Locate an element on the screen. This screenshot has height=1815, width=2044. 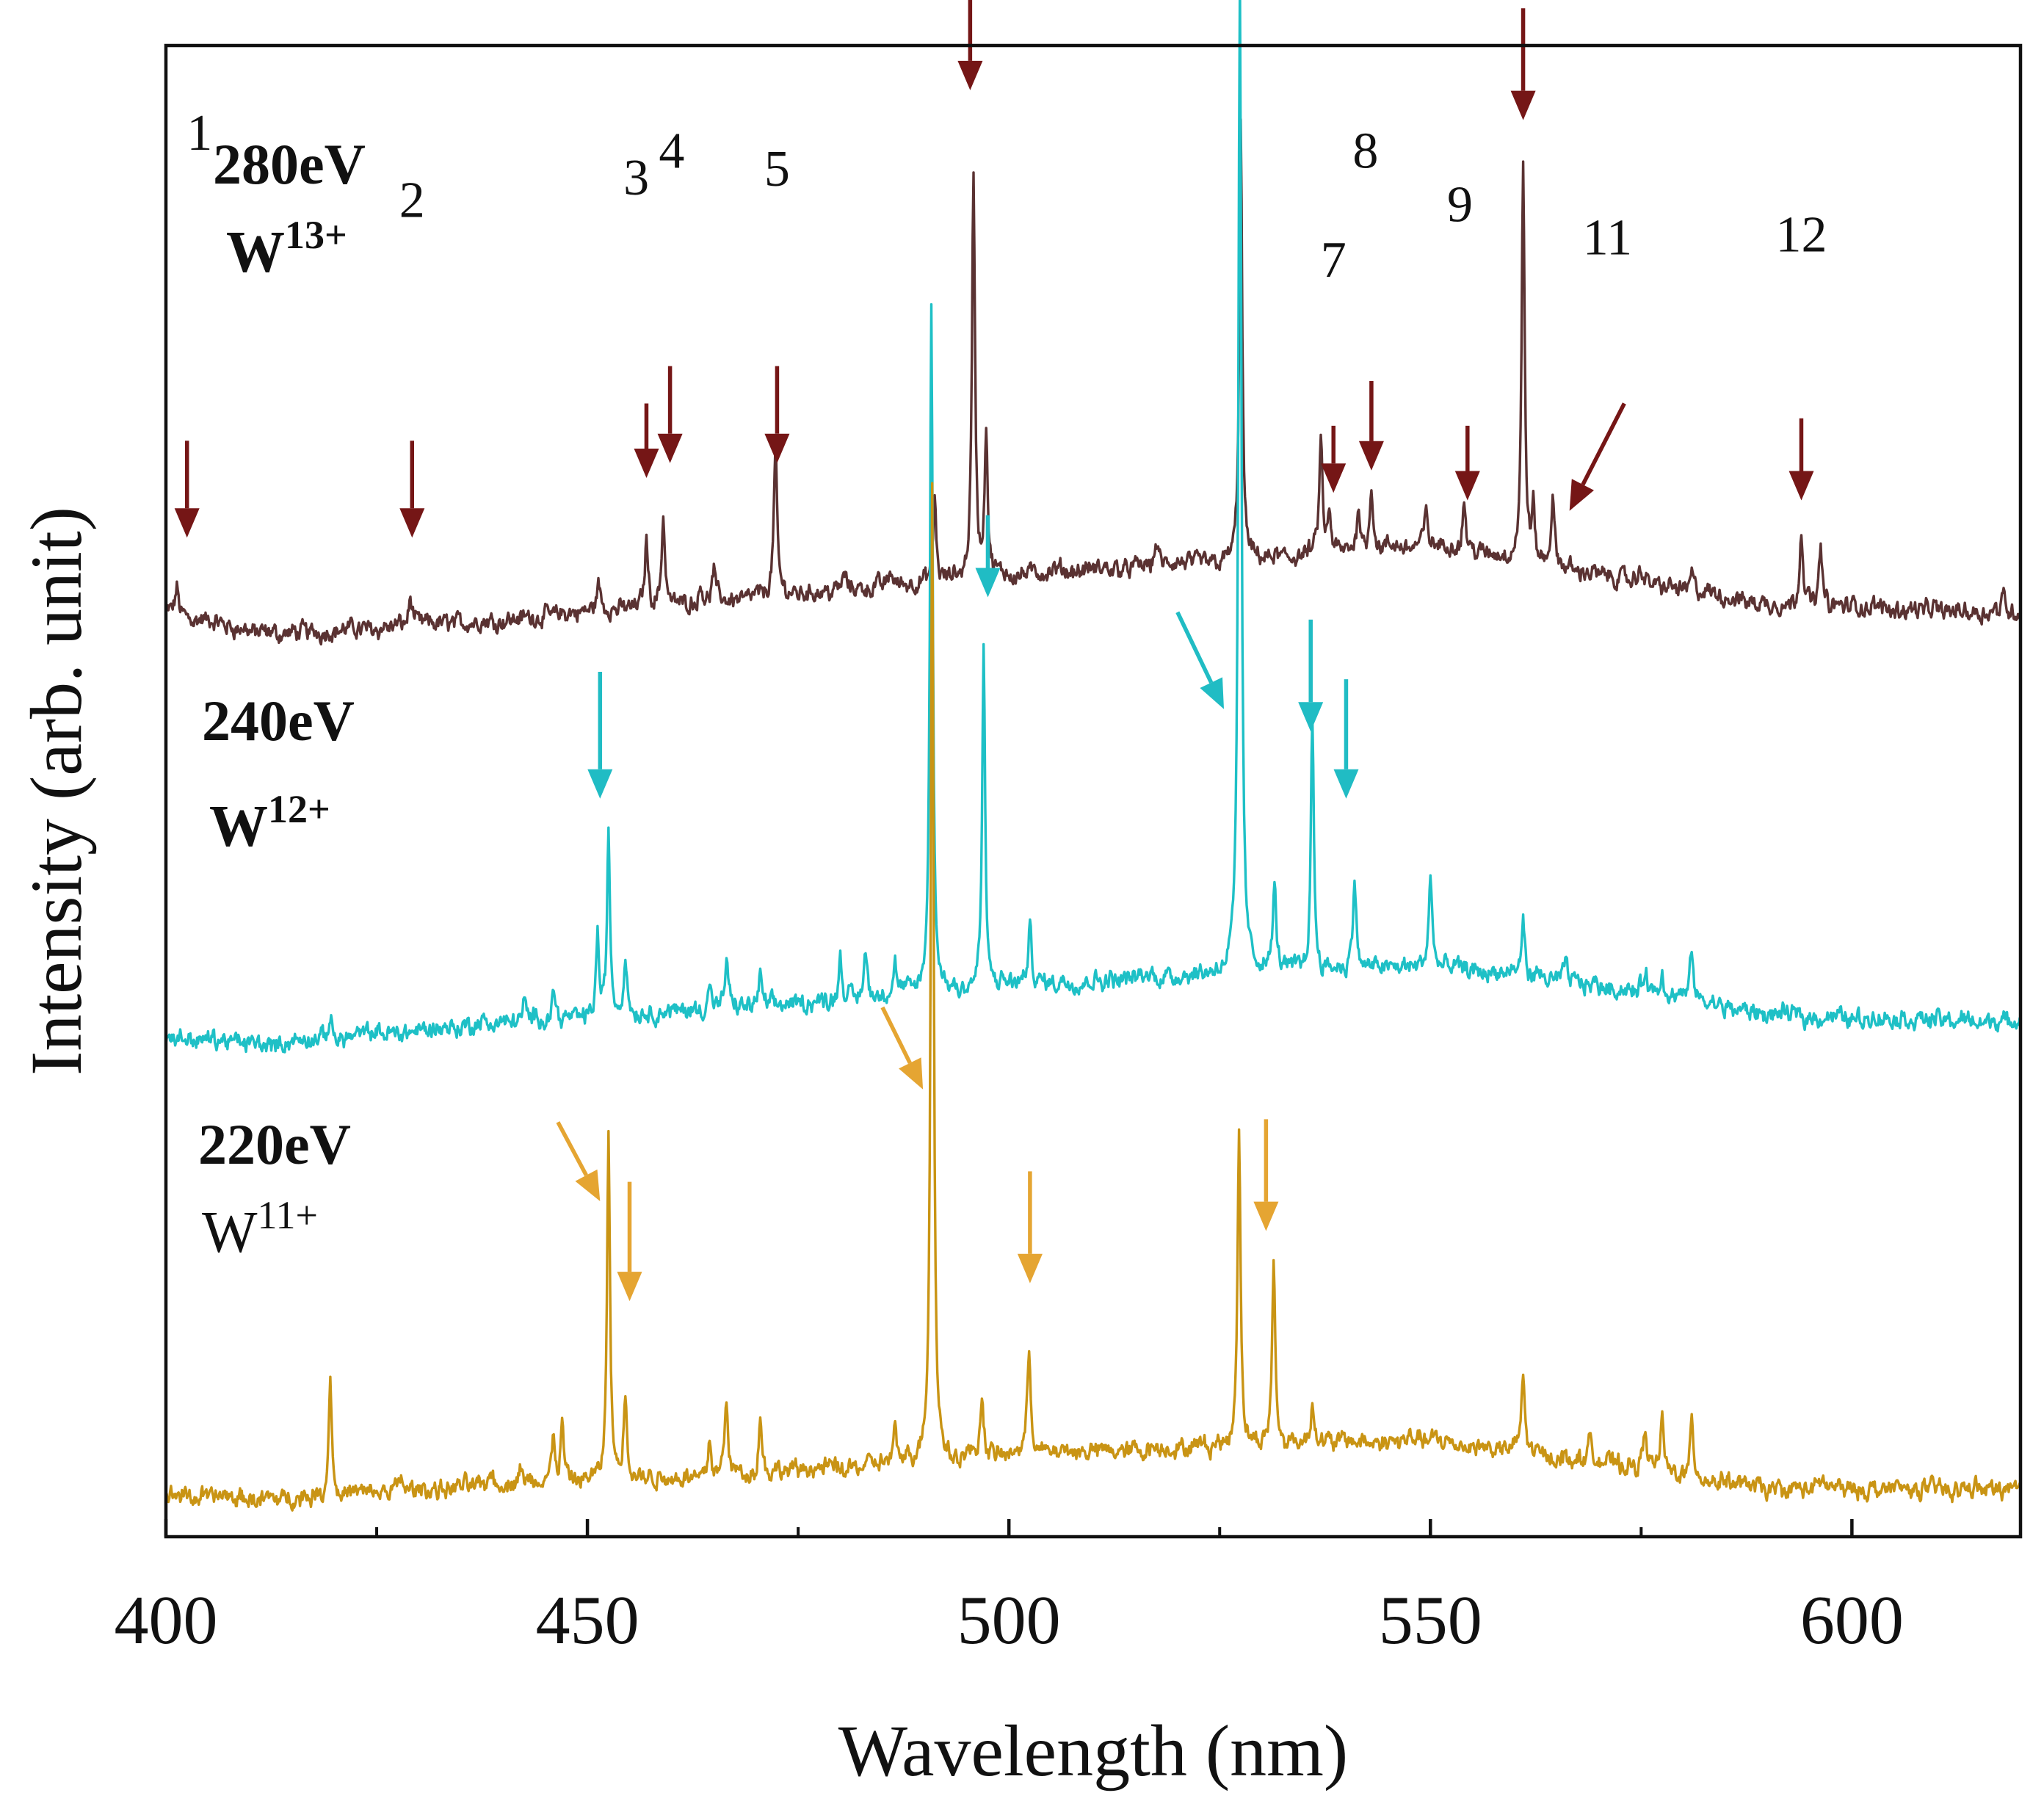
energy-label: 240eV is located at coordinates (278, 721).